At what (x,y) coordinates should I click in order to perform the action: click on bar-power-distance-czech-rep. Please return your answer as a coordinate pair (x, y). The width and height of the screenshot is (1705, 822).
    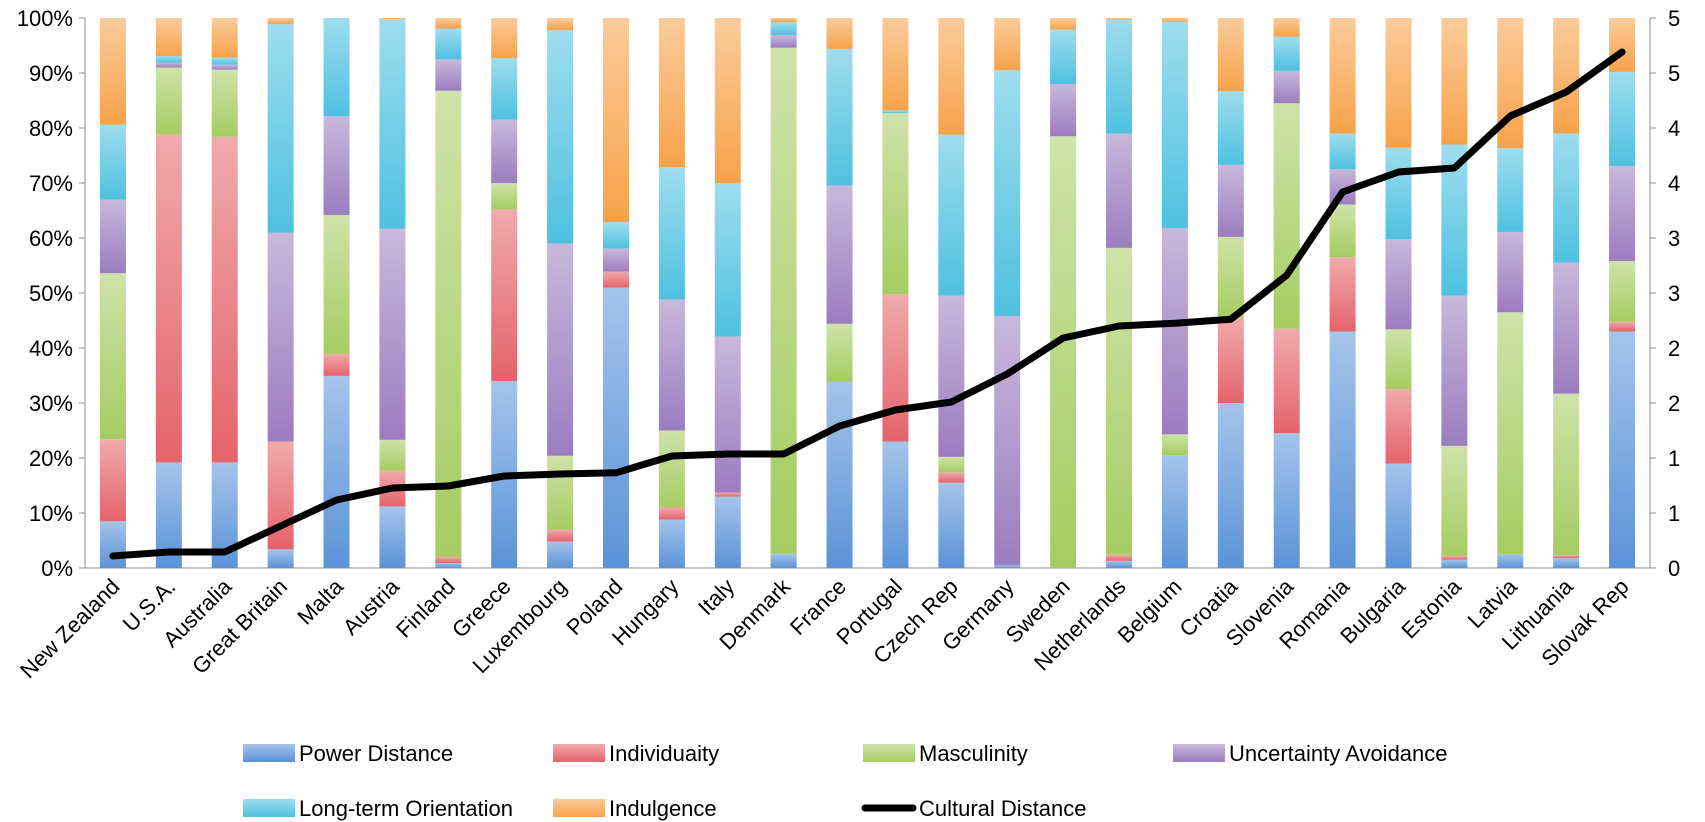
    Looking at the image, I should click on (951, 525).